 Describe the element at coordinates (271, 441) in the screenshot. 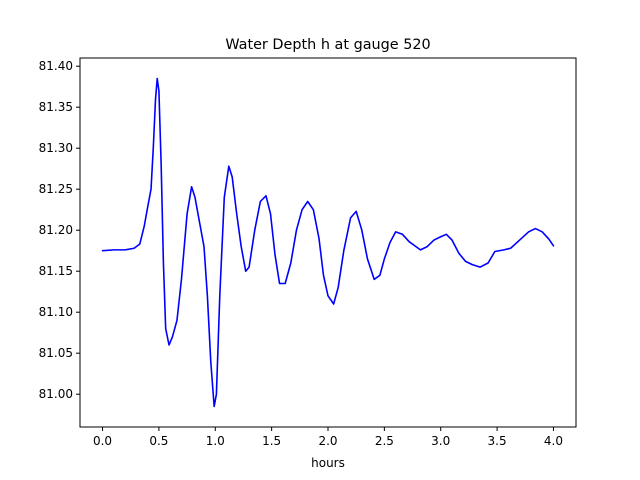

I see `x-tick-label: 1.5` at that location.